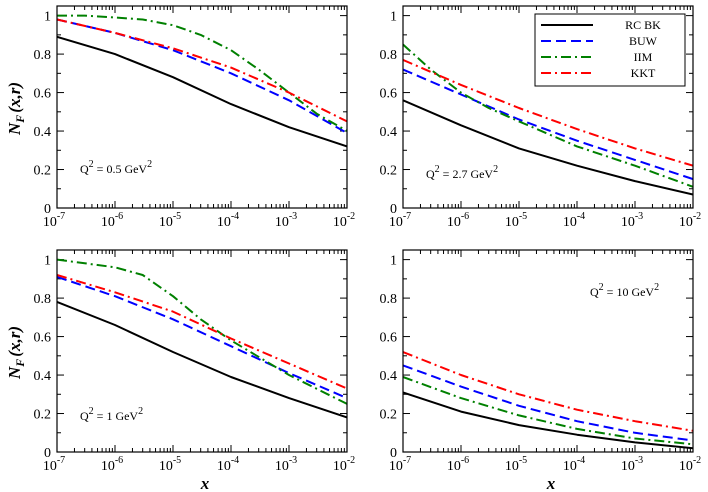 The width and height of the screenshot is (708, 492). I want to click on legend-label: BUW, so click(643, 41).